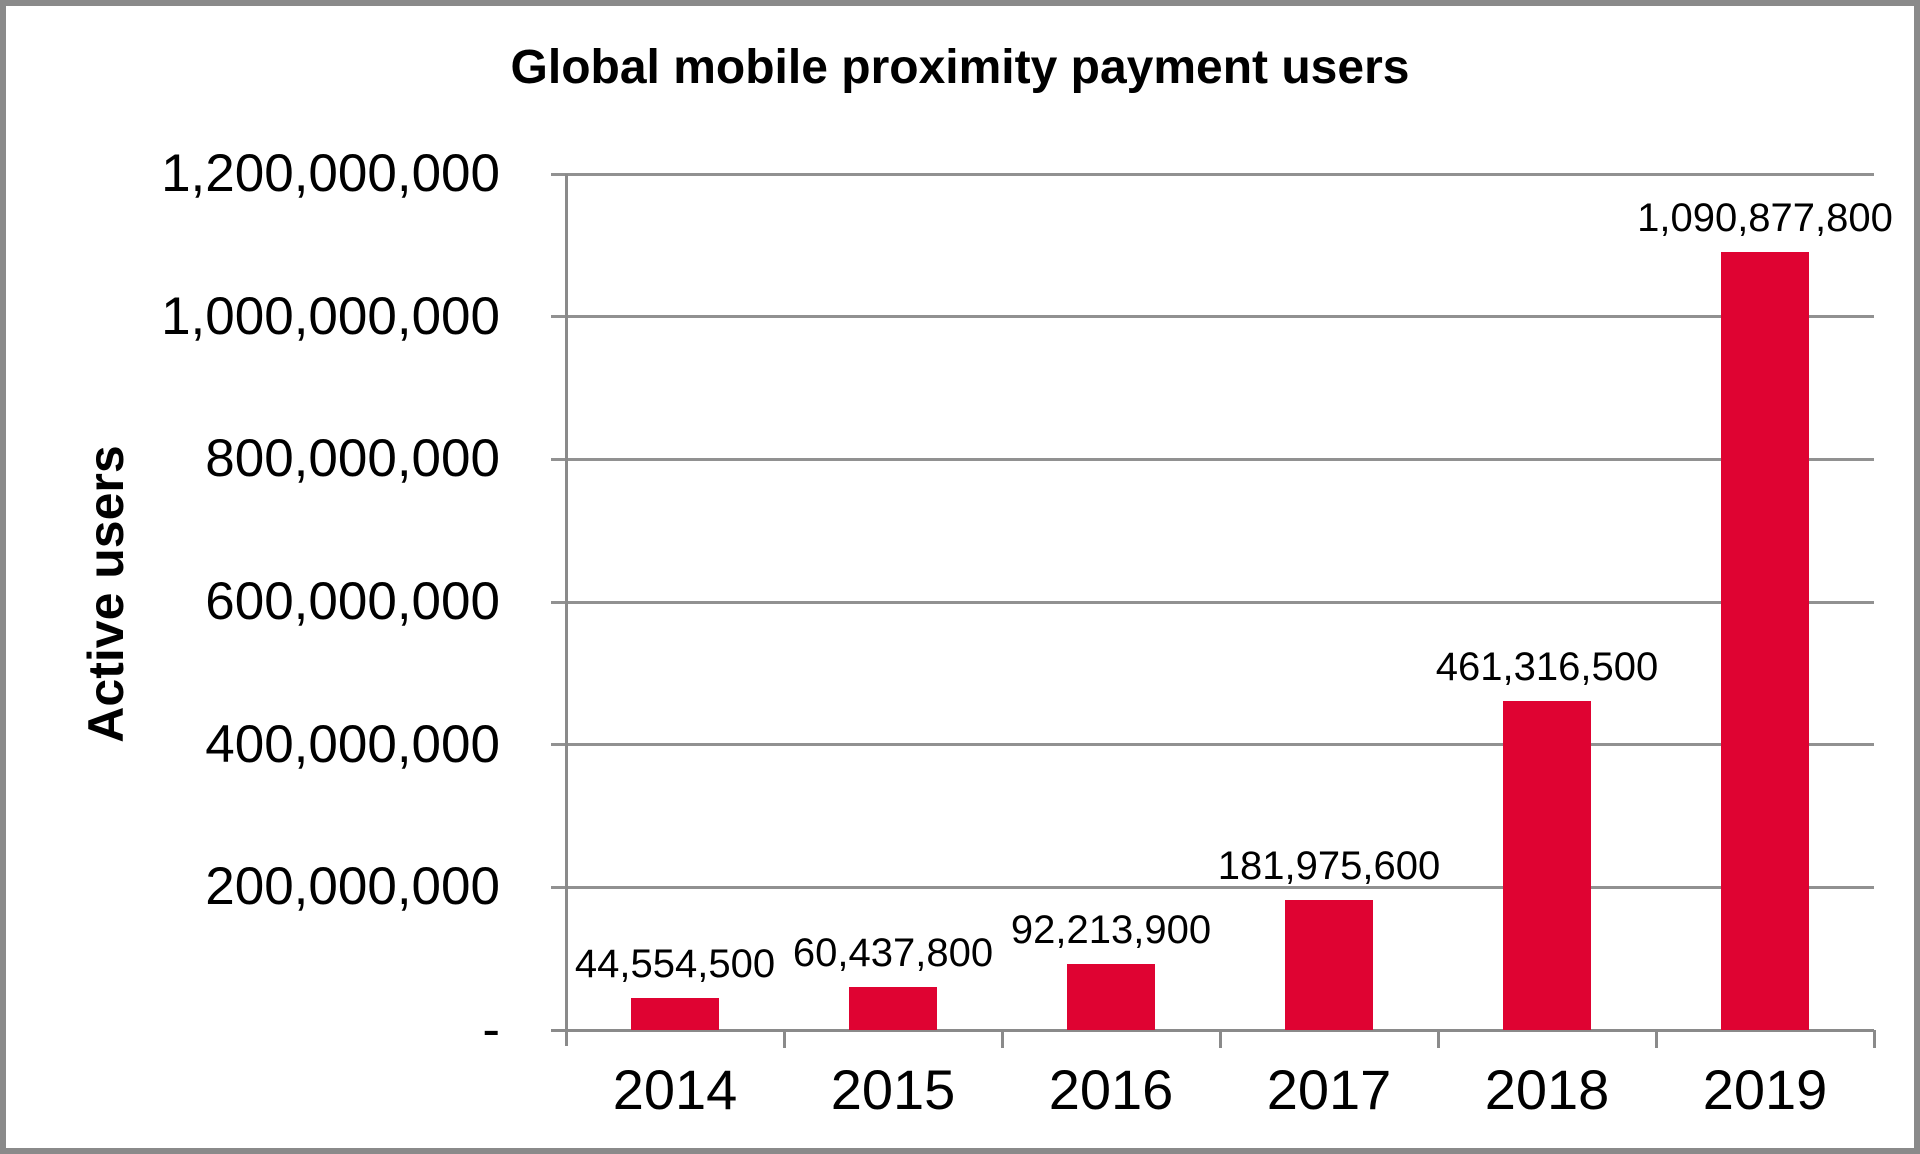 The image size is (1920, 1154). Describe the element at coordinates (893, 1089) in the screenshot. I see `x-category-label: 2015` at that location.